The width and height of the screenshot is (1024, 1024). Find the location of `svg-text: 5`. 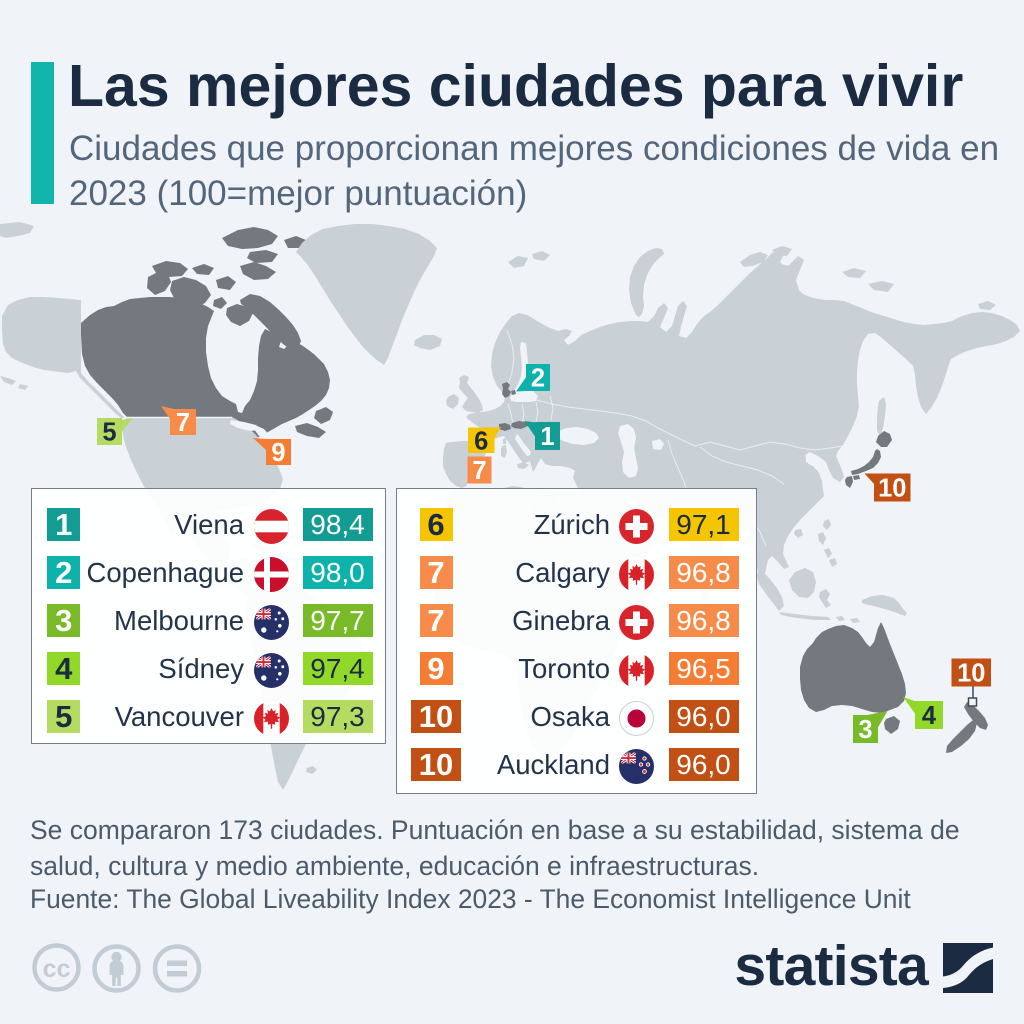

svg-text: 5 is located at coordinates (109, 433).